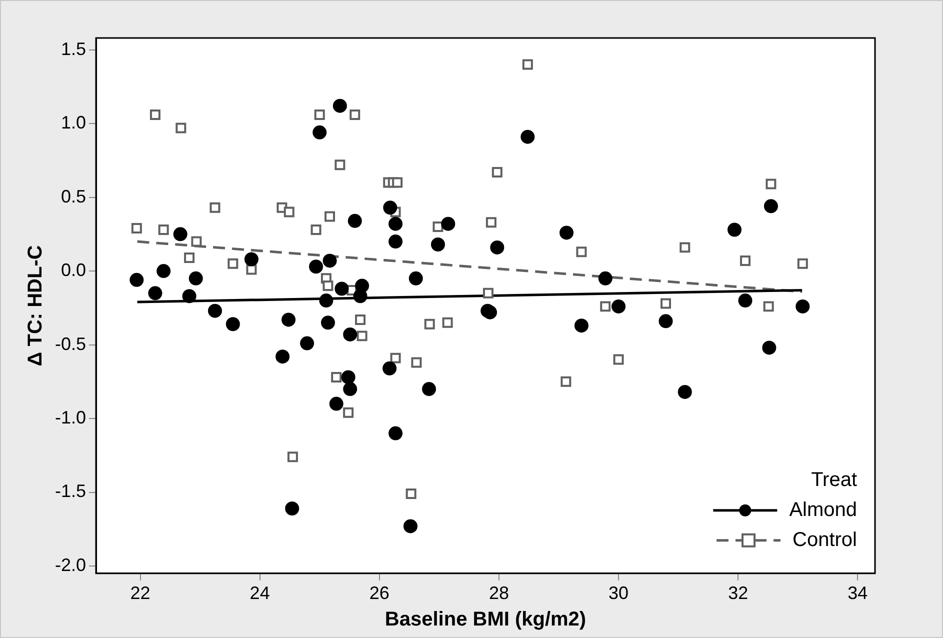  Describe the element at coordinates (834, 479) in the screenshot. I see `legend-title: Treat` at that location.